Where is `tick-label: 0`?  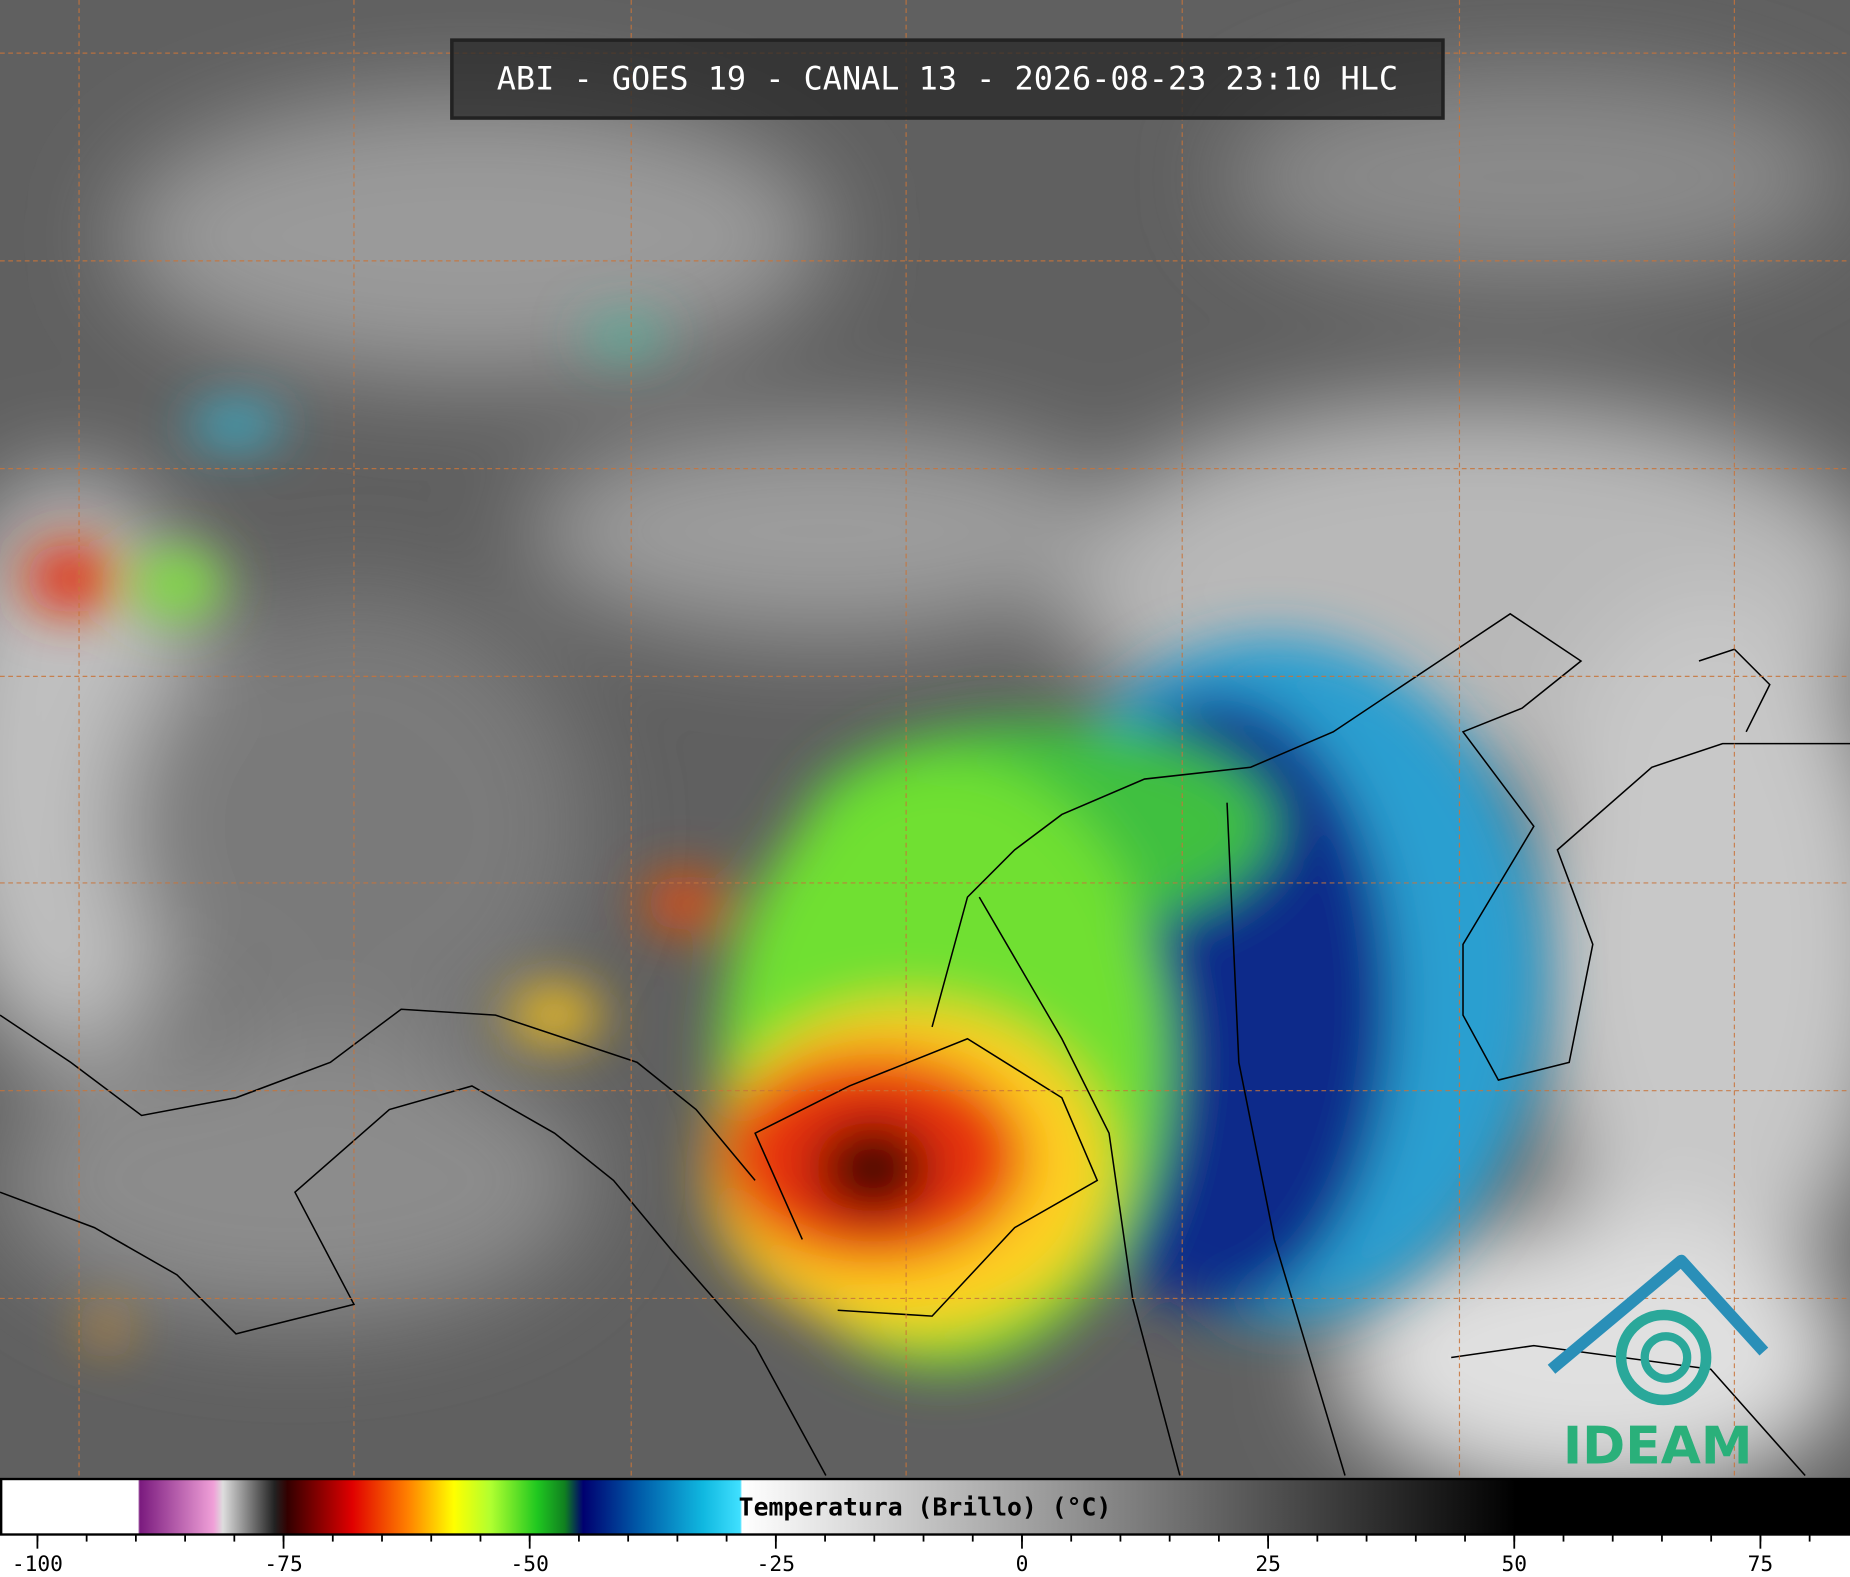 tick-label: 0 is located at coordinates (1022, 1564).